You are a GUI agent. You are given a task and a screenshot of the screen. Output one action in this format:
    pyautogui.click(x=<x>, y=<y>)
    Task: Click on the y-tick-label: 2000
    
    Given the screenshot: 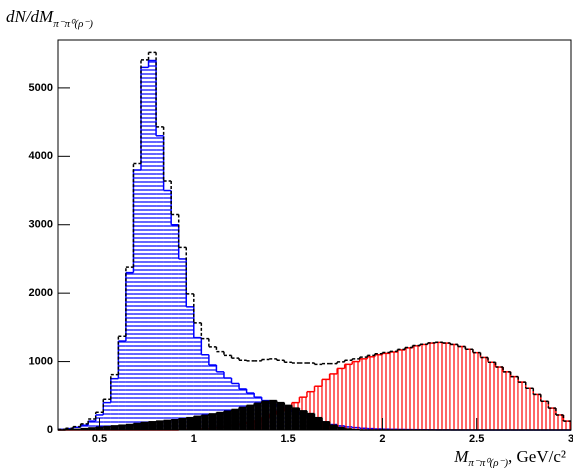 What is the action you would take?
    pyautogui.click(x=41, y=293)
    